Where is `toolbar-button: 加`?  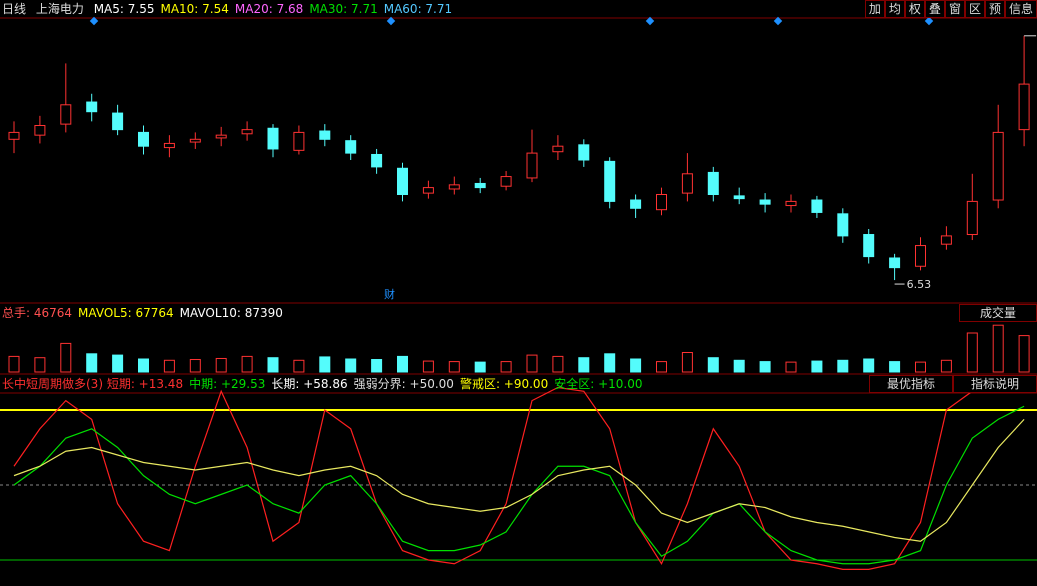
toolbar-button: 加 is located at coordinates (874, 9).